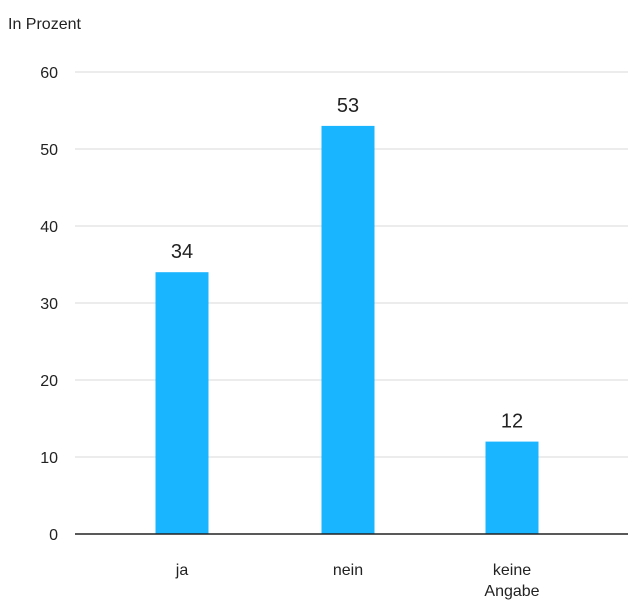 The image size is (641, 601). Describe the element at coordinates (512, 422) in the screenshot. I see `data-label: 12` at that location.